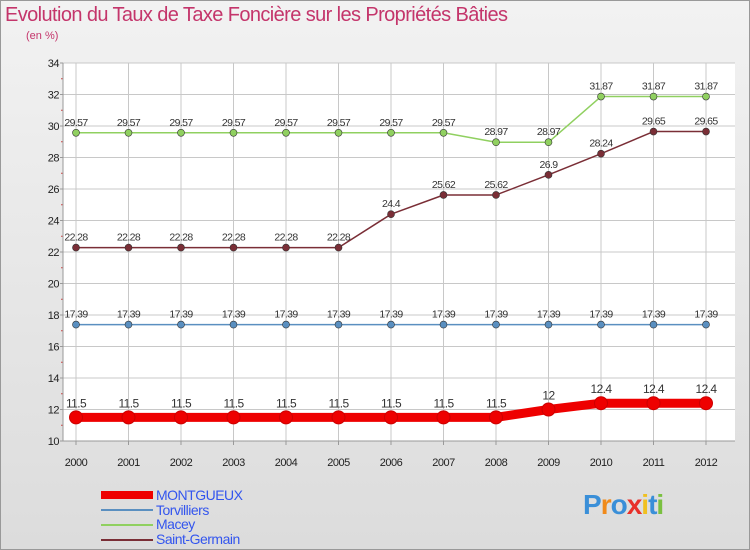  I want to click on y-tick-label: 20, so click(54, 285).